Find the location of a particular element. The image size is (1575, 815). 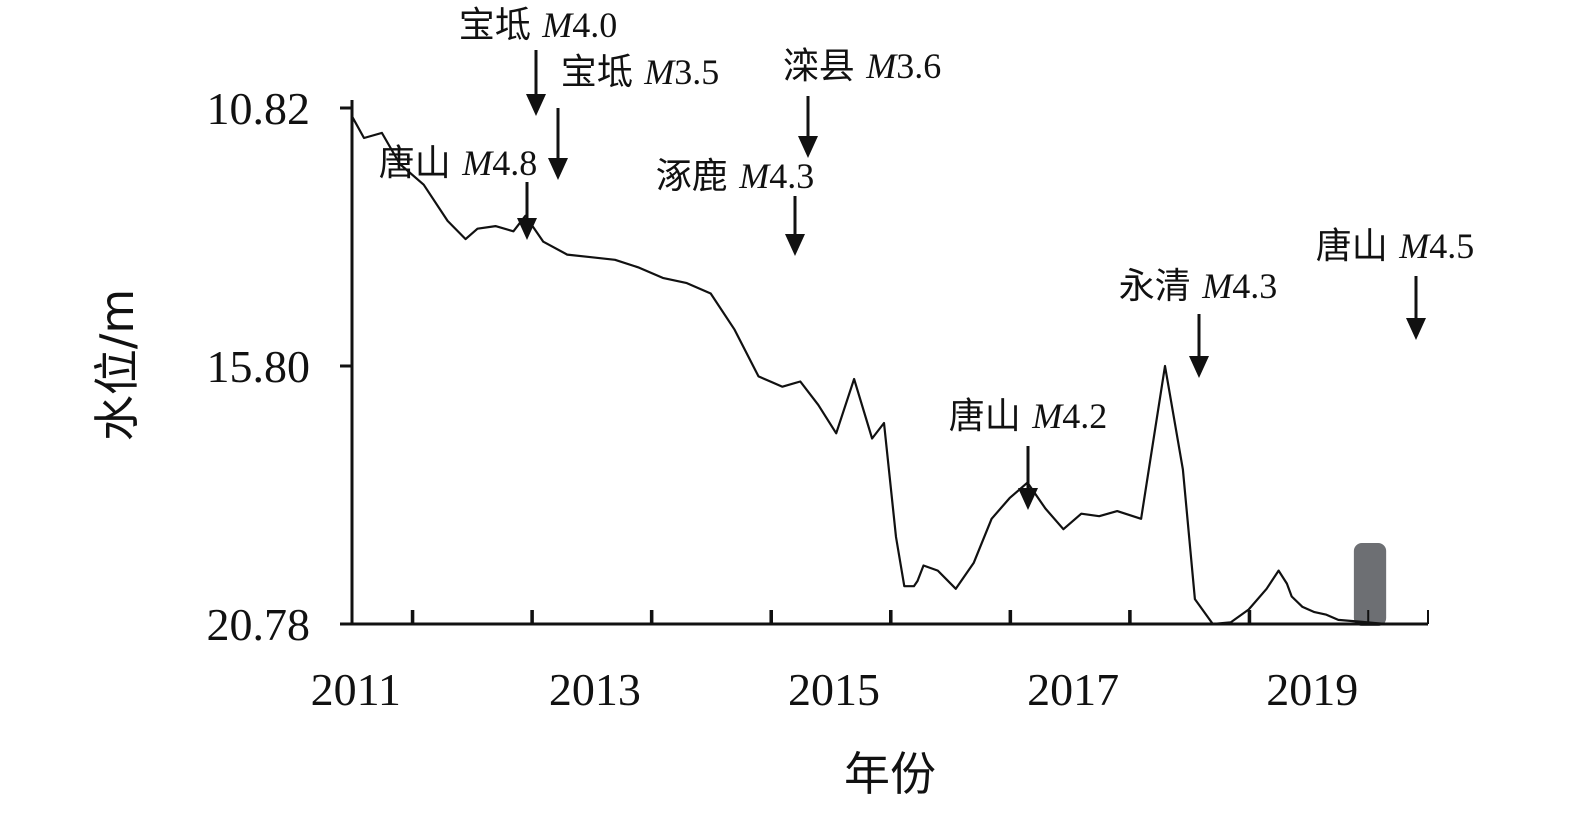

x-tick-label: 2015 is located at coordinates (834, 689).